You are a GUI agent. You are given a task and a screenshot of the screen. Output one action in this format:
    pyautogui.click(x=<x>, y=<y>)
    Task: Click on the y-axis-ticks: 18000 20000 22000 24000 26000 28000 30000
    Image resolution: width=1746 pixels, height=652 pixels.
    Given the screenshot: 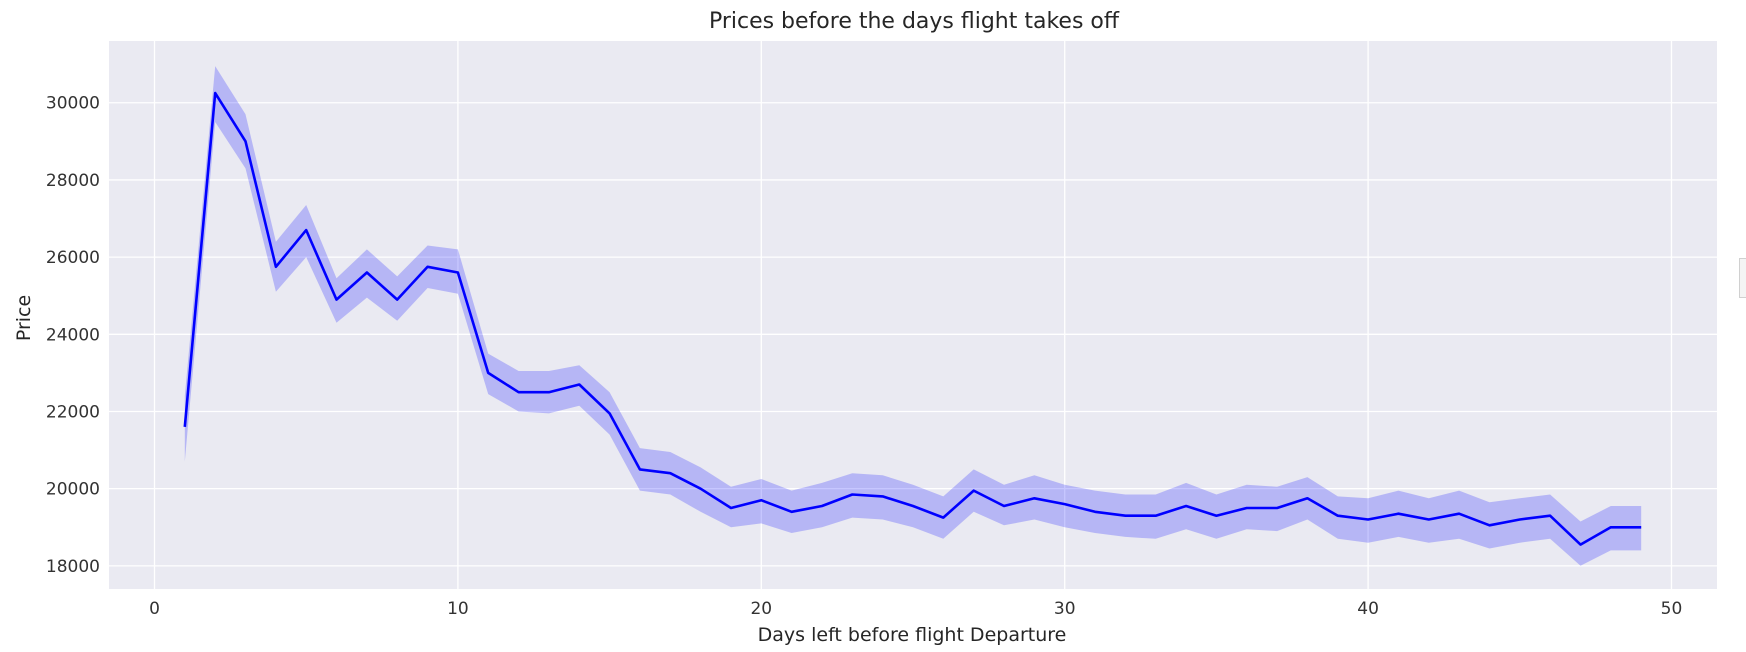 What is the action you would take?
    pyautogui.click(x=73, y=335)
    